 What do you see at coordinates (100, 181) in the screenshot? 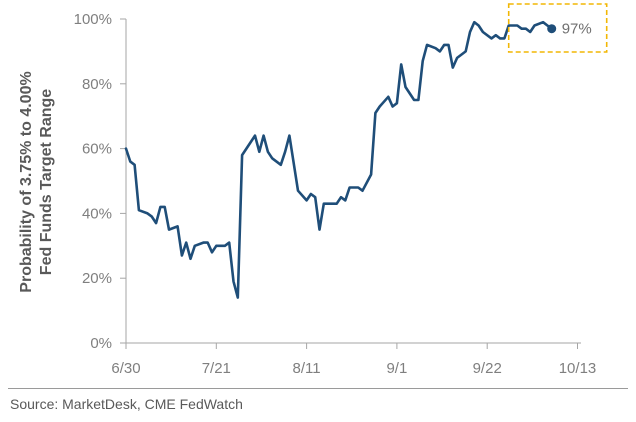
I see `y-axis: 0% 20% 40% 60% 80% 100%` at bounding box center [100, 181].